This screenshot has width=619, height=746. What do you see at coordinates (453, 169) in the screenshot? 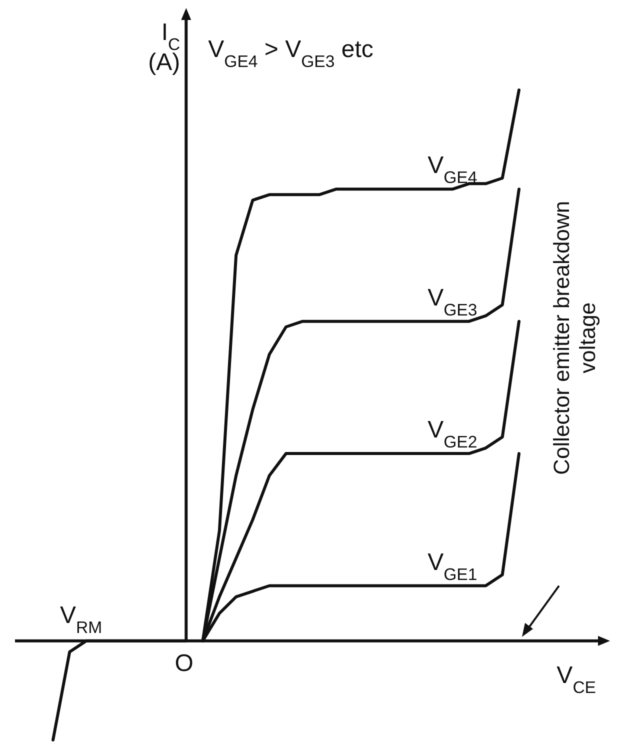
I see `series-label: V$_{GE4}$` at bounding box center [453, 169].